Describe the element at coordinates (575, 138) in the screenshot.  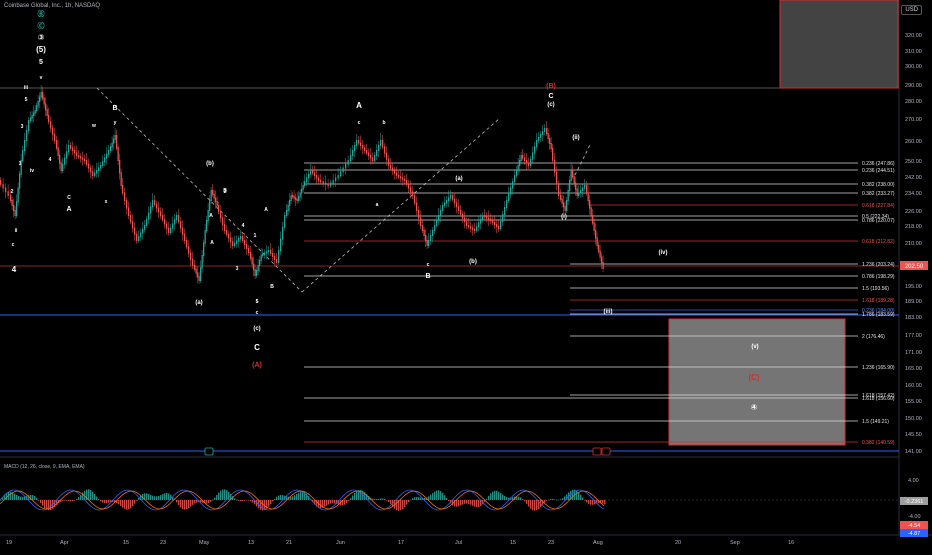
I see `wave-label: (ii)` at that location.